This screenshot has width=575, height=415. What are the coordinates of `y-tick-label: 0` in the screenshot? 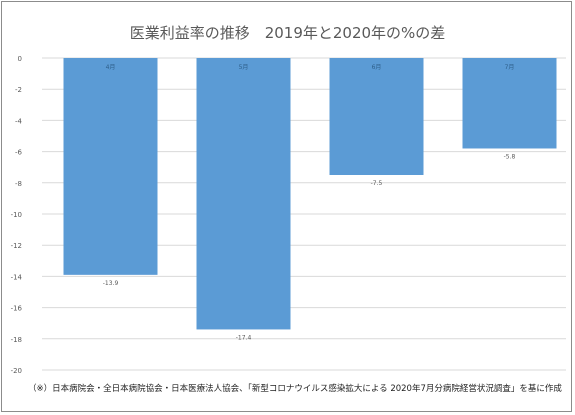 It's located at (20, 59).